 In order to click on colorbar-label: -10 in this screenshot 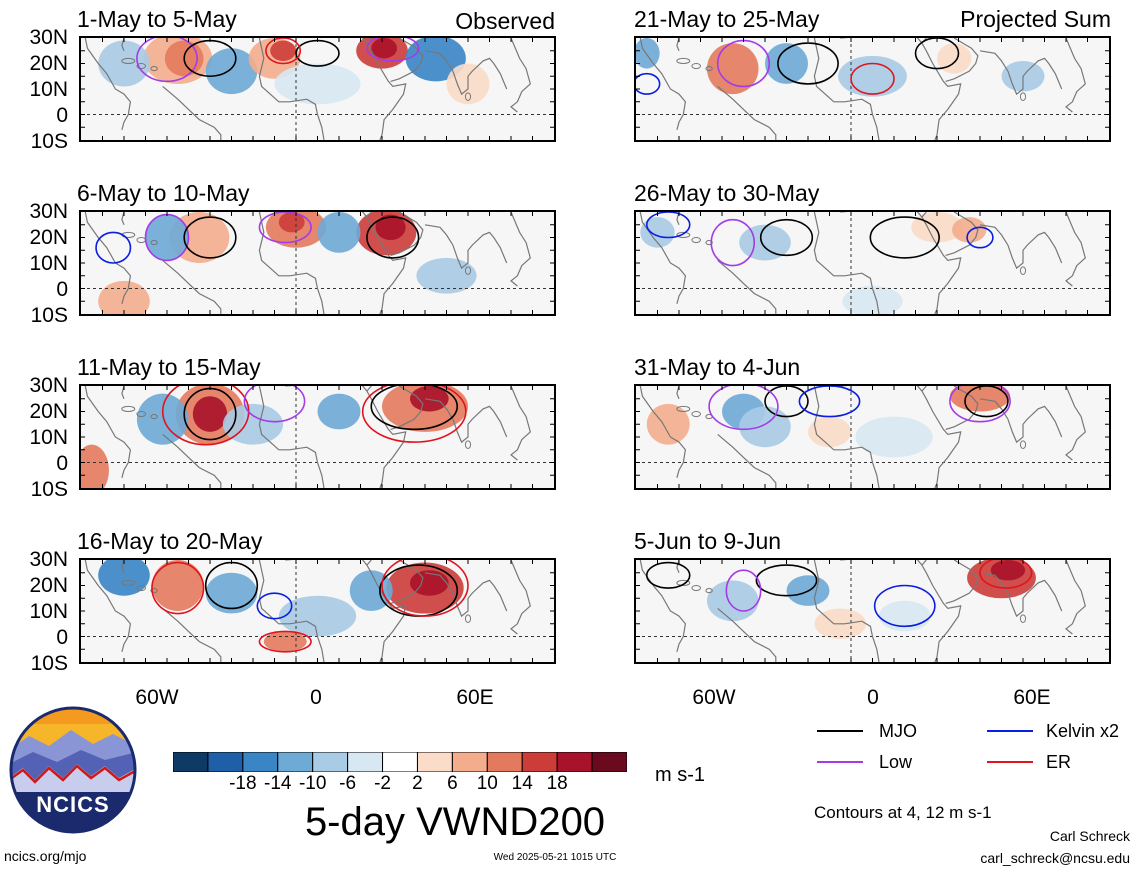, I will do `click(312, 783)`.